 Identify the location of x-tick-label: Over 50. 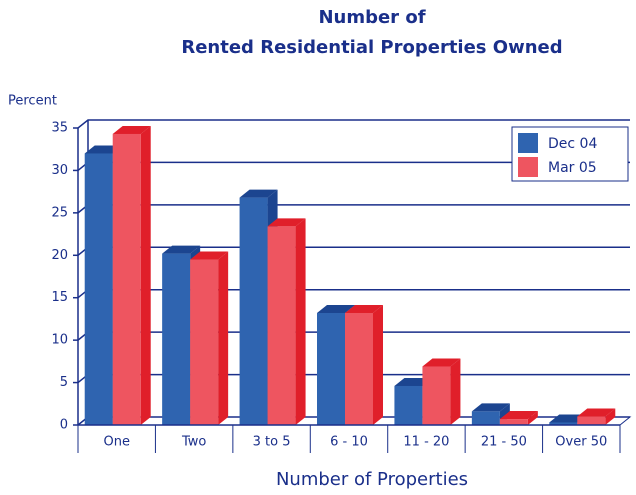
(581, 442).